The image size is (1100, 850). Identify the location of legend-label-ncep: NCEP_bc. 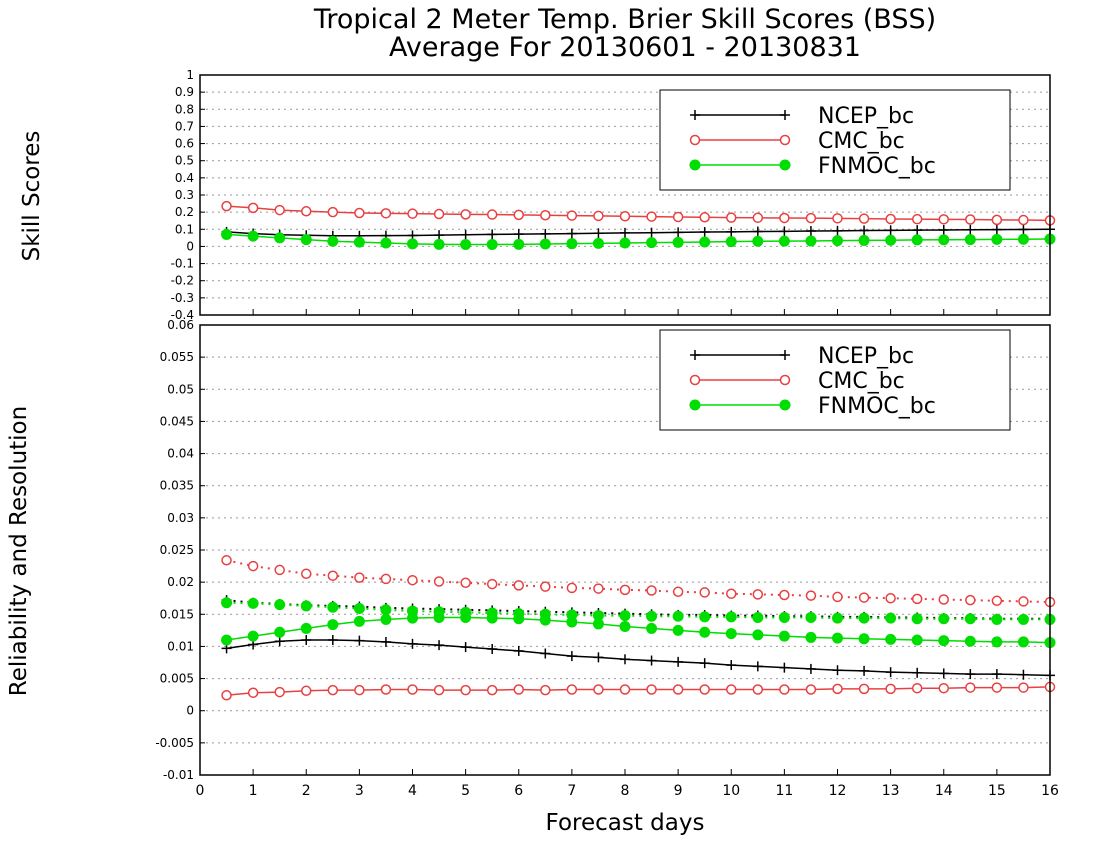
(866, 356).